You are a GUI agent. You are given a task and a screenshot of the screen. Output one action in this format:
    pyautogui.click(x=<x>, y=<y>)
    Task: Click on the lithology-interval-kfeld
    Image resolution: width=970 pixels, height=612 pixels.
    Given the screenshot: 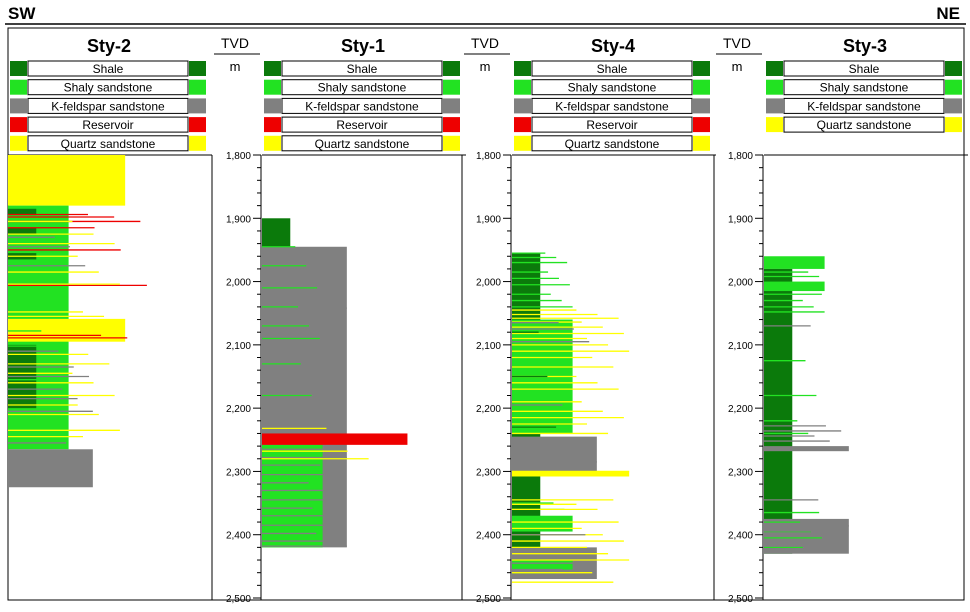 What is the action you would take?
    pyautogui.click(x=554, y=454)
    